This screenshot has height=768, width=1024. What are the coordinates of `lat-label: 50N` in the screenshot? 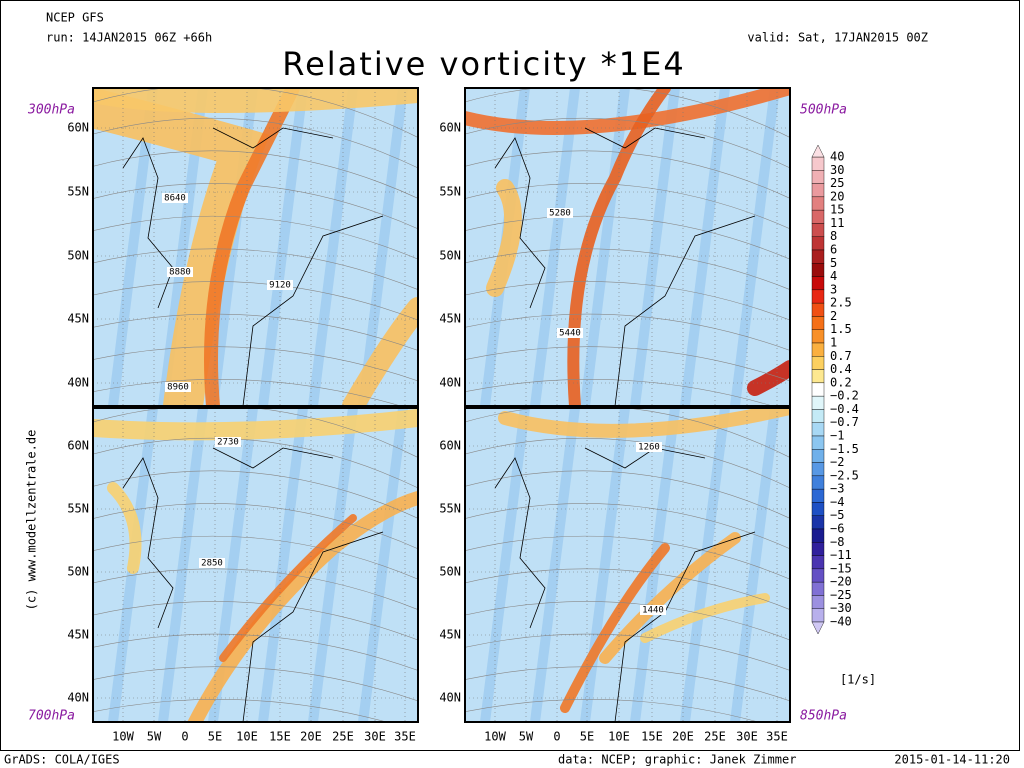 It's located at (78, 572).